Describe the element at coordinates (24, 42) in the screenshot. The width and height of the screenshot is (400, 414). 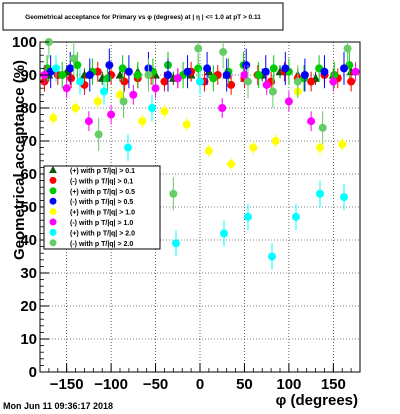
I see `y-tick-label: 100` at that location.